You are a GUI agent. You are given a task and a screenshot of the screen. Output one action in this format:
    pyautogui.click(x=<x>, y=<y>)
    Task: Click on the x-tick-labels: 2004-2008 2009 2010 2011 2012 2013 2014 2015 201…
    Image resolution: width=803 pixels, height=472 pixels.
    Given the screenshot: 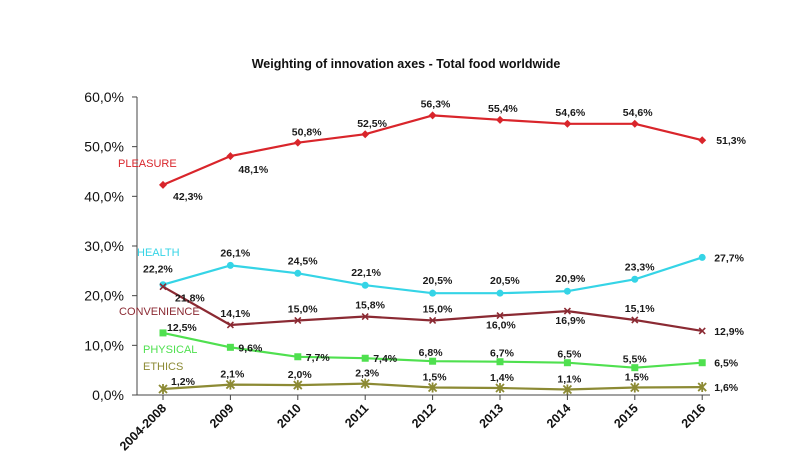 What is the action you would take?
    pyautogui.click(x=412, y=424)
    